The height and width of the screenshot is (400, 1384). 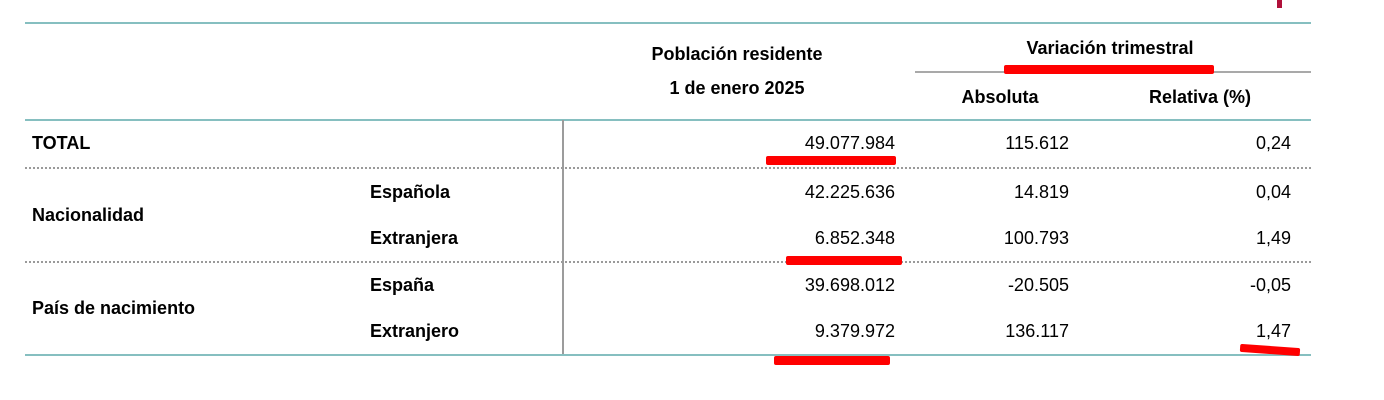 What do you see at coordinates (737, 88) in the screenshot?
I see `header-poblacion-line2: 1 de enero 2025` at bounding box center [737, 88].